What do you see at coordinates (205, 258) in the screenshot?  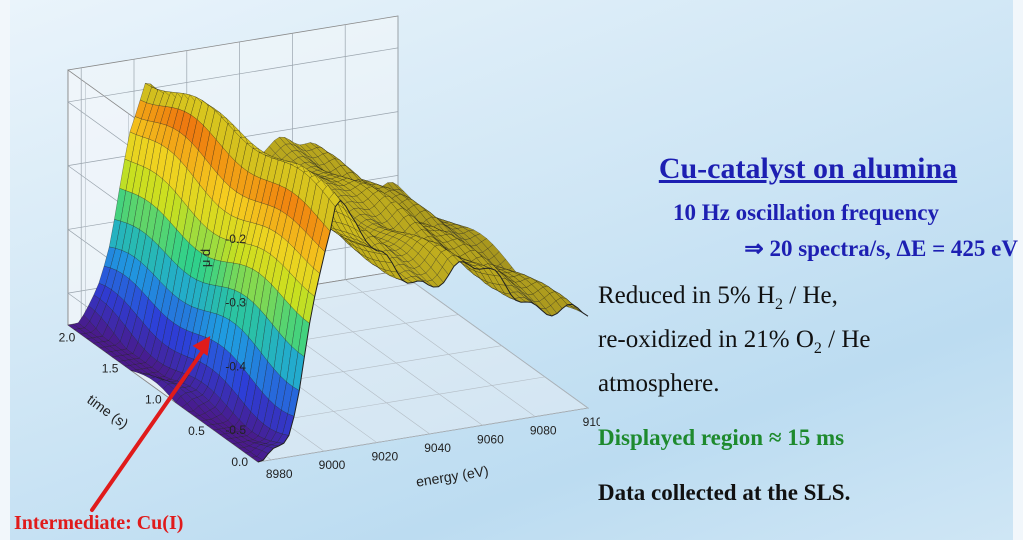 I see `z-axis-title: μ d` at bounding box center [205, 258].